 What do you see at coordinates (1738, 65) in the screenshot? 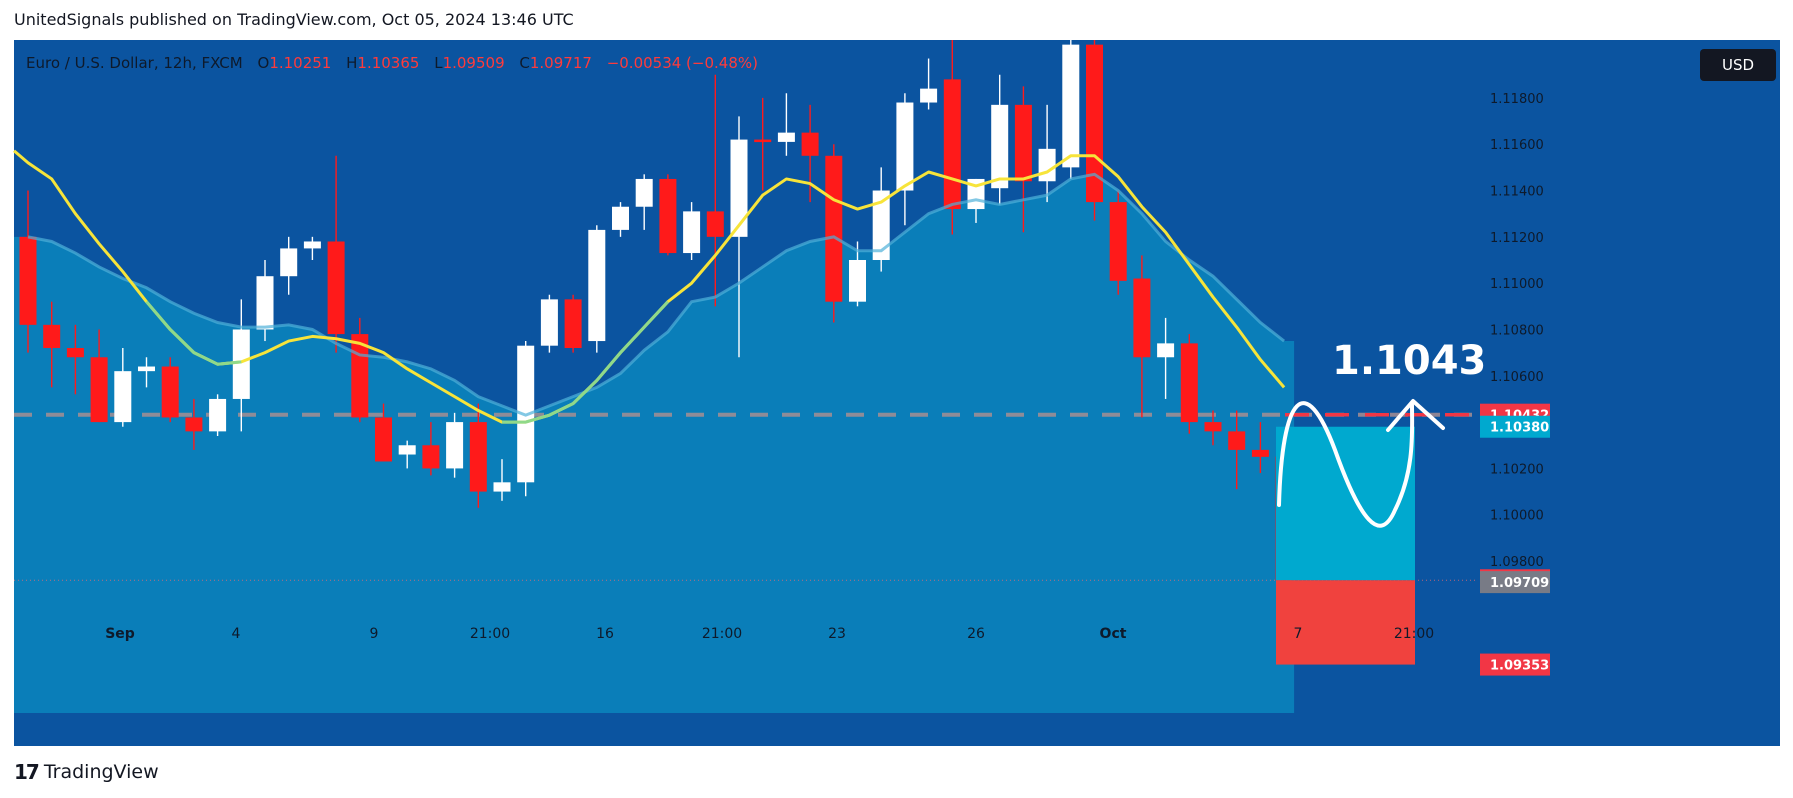
I see `currency-button: USD` at bounding box center [1738, 65].